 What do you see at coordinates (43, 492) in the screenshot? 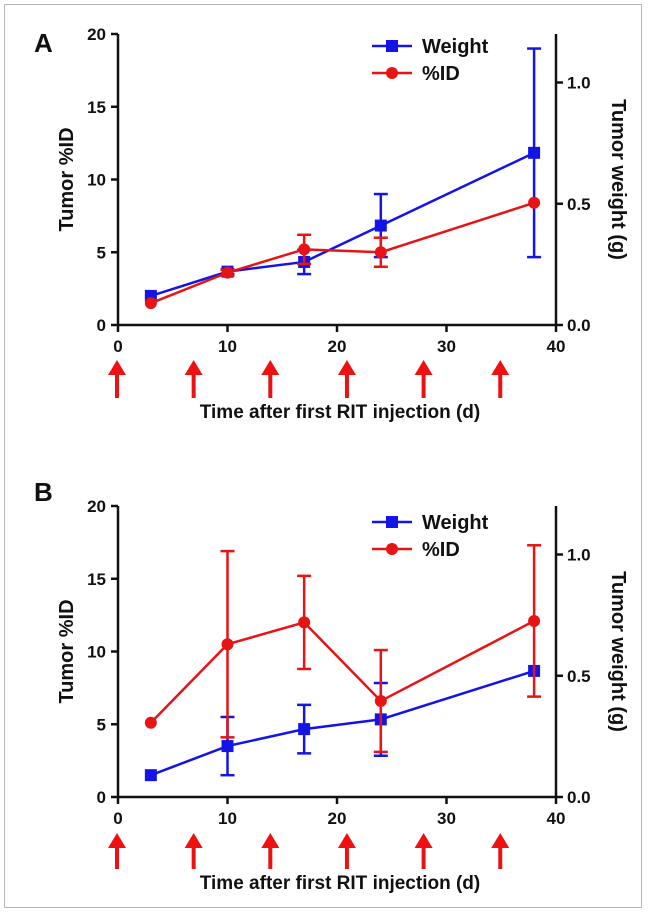
I see `panel-letter: B` at bounding box center [43, 492].